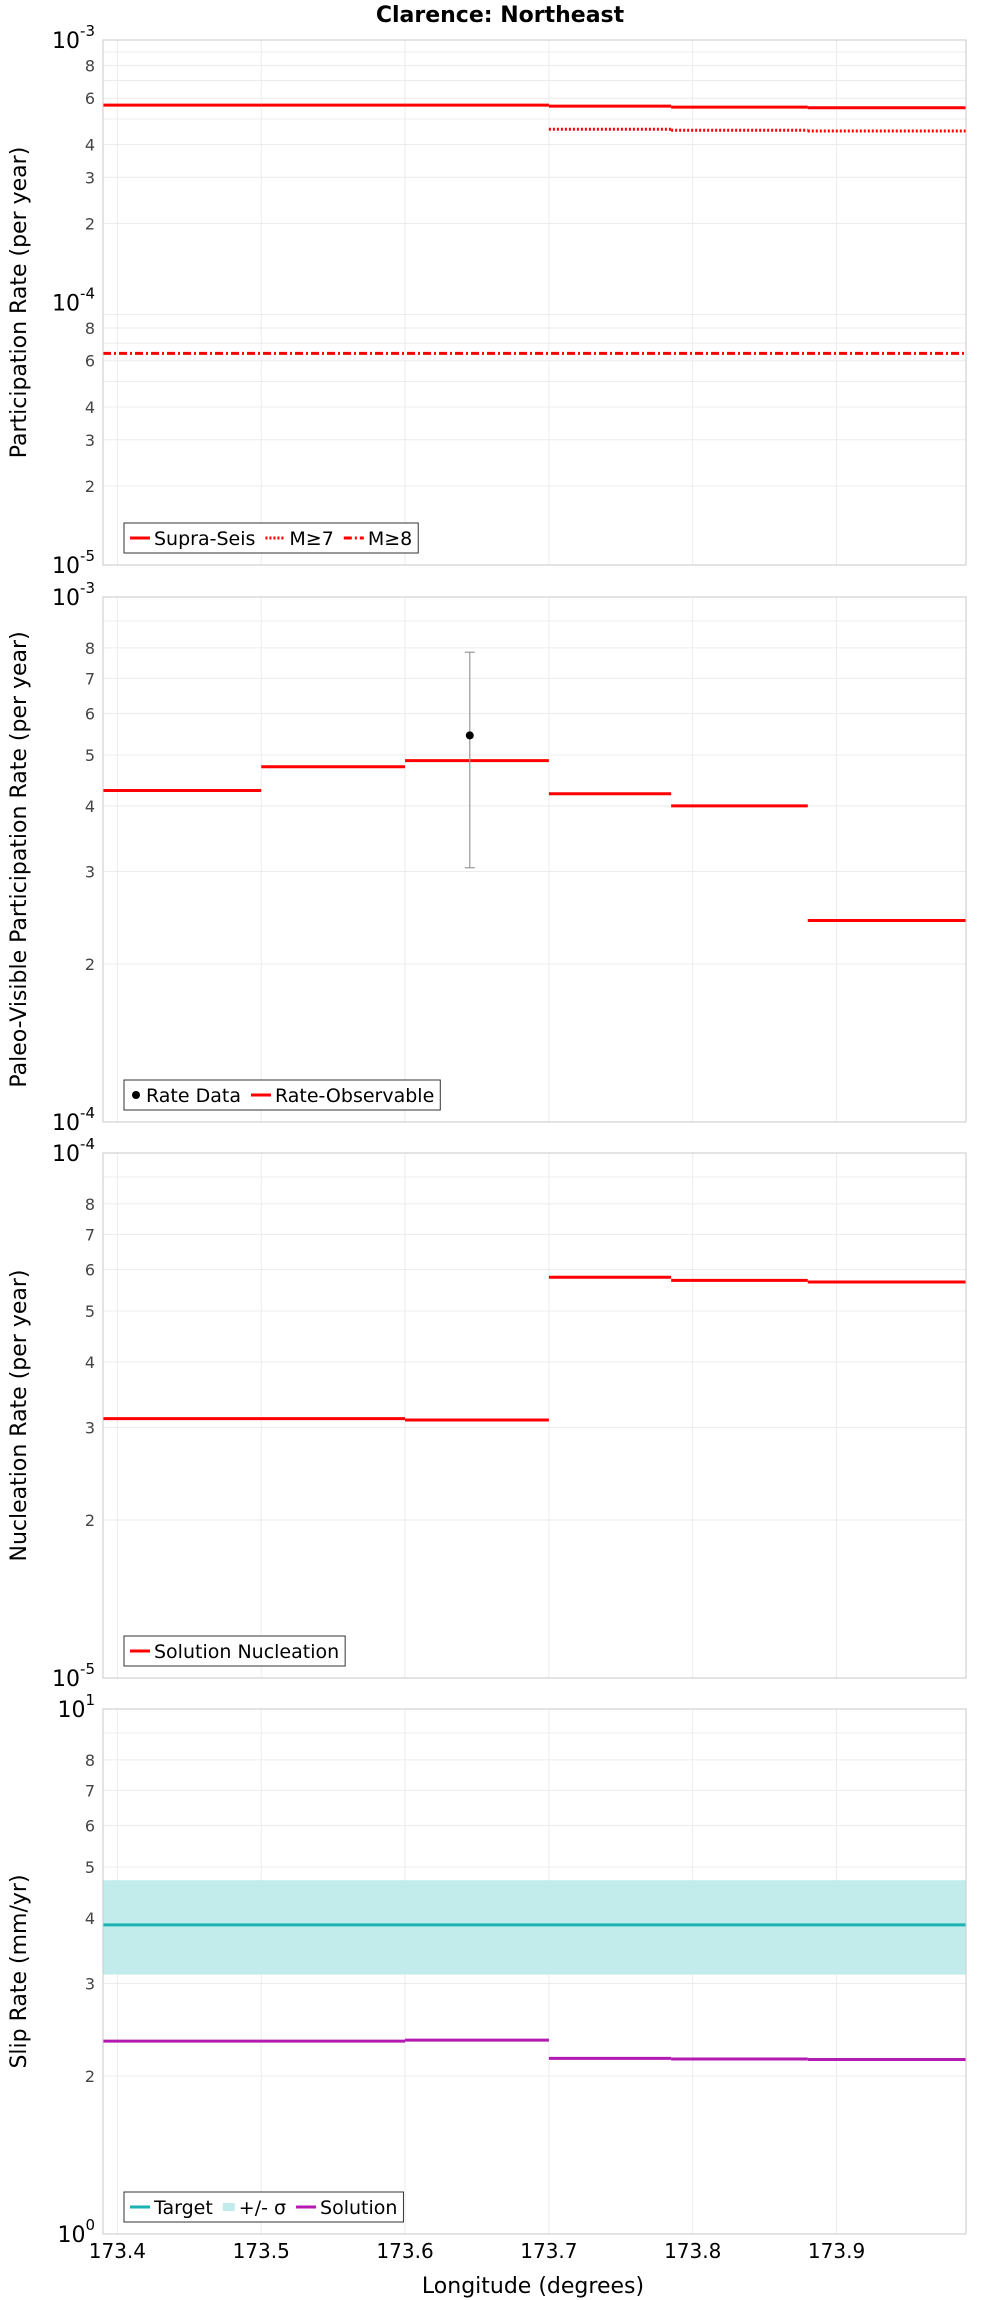  I want to click on y-tick-label: 10⁰, so click(76, 2232).